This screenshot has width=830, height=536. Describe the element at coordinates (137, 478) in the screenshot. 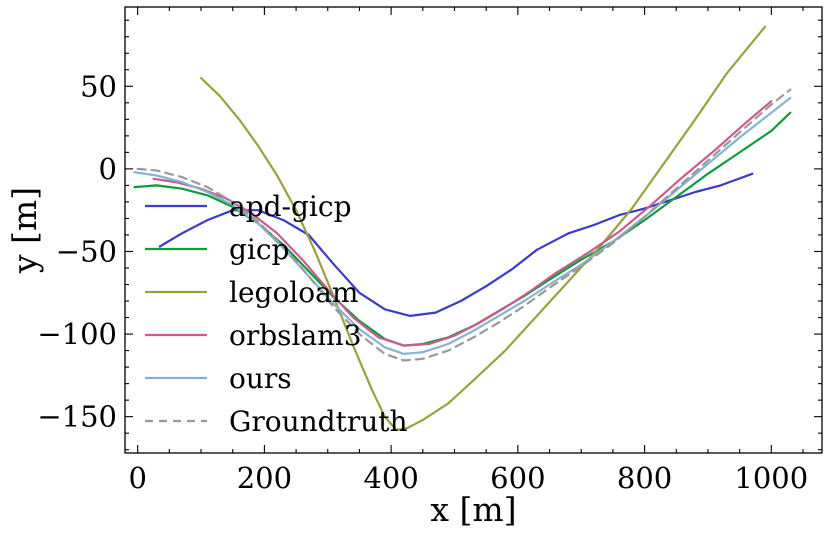

I see `x-tick-label: 0` at that location.